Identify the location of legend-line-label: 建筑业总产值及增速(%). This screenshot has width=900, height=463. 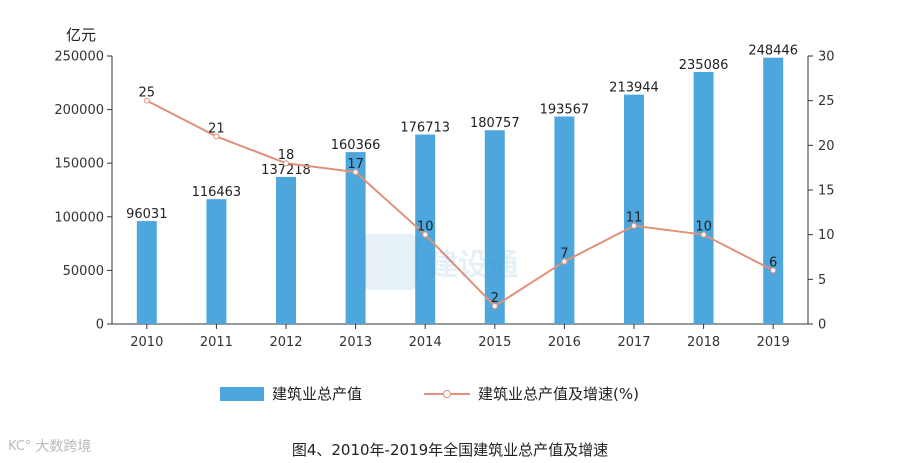
(558, 394).